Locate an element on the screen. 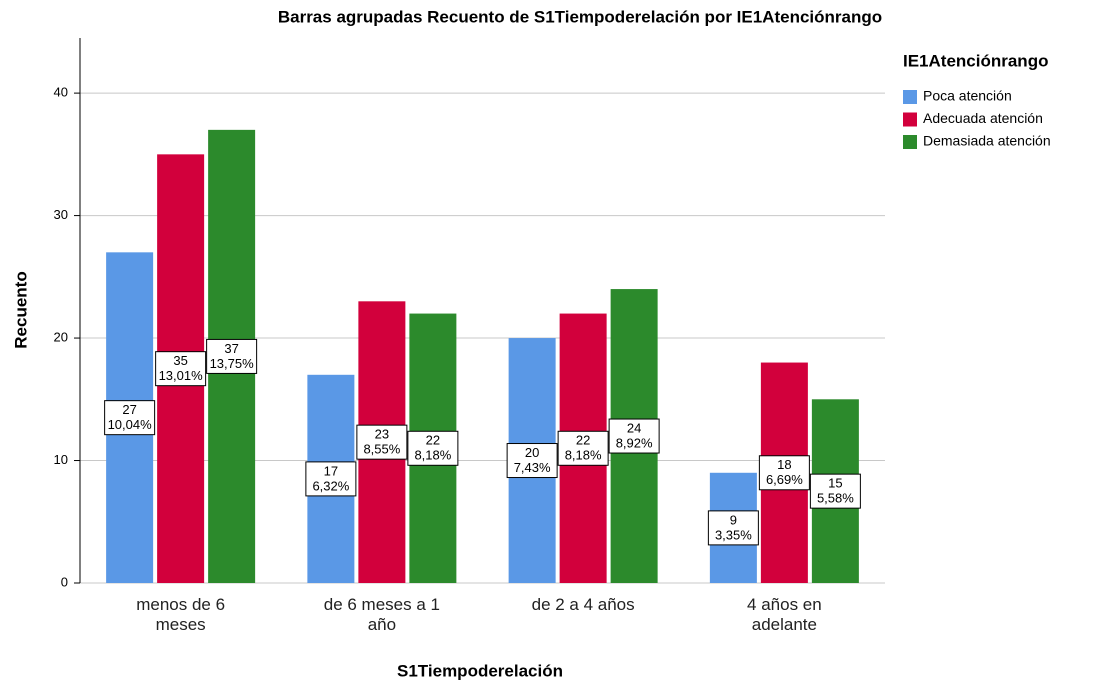 The height and width of the screenshot is (686, 1103). data-label-percent: 6,32% is located at coordinates (330, 485).